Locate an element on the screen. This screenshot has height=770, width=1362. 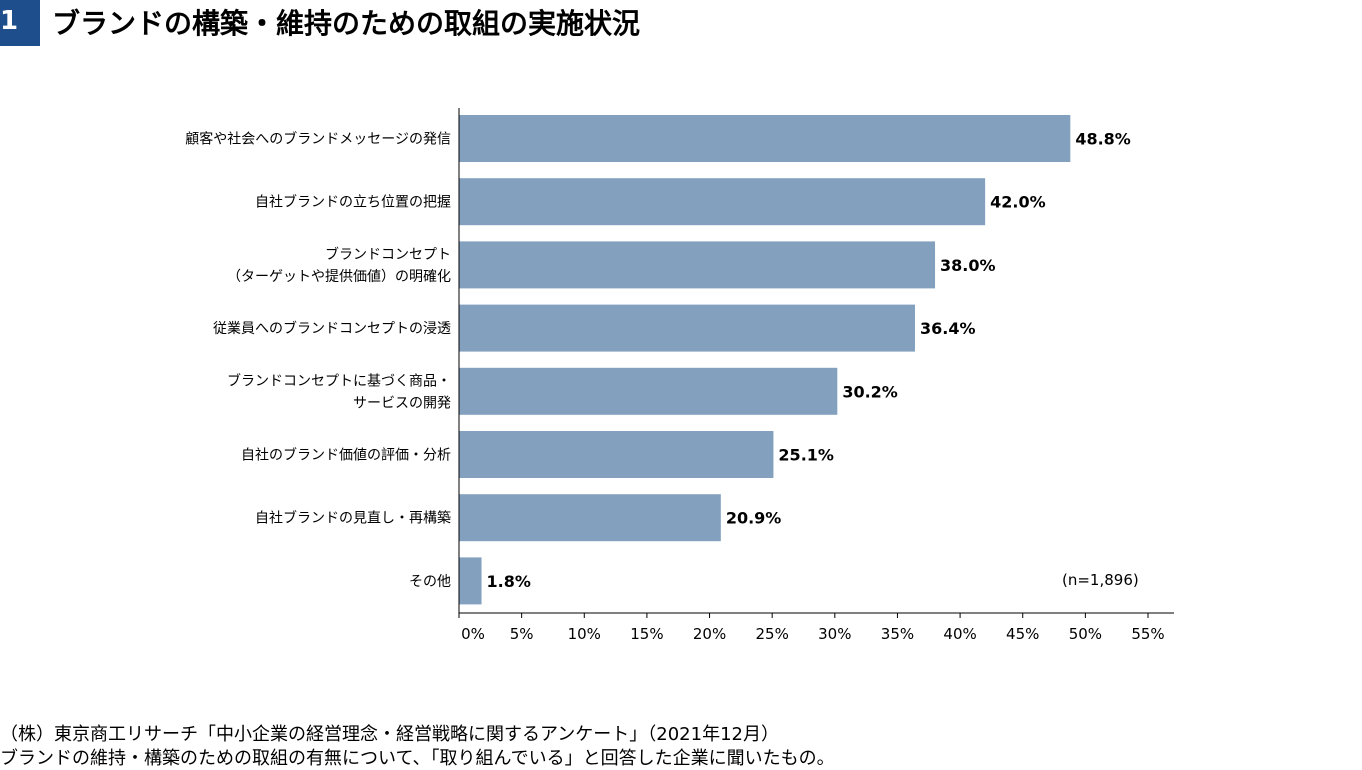
page-title: ブランドの構築・維持のための取組の実施状況 is located at coordinates (346, 23).